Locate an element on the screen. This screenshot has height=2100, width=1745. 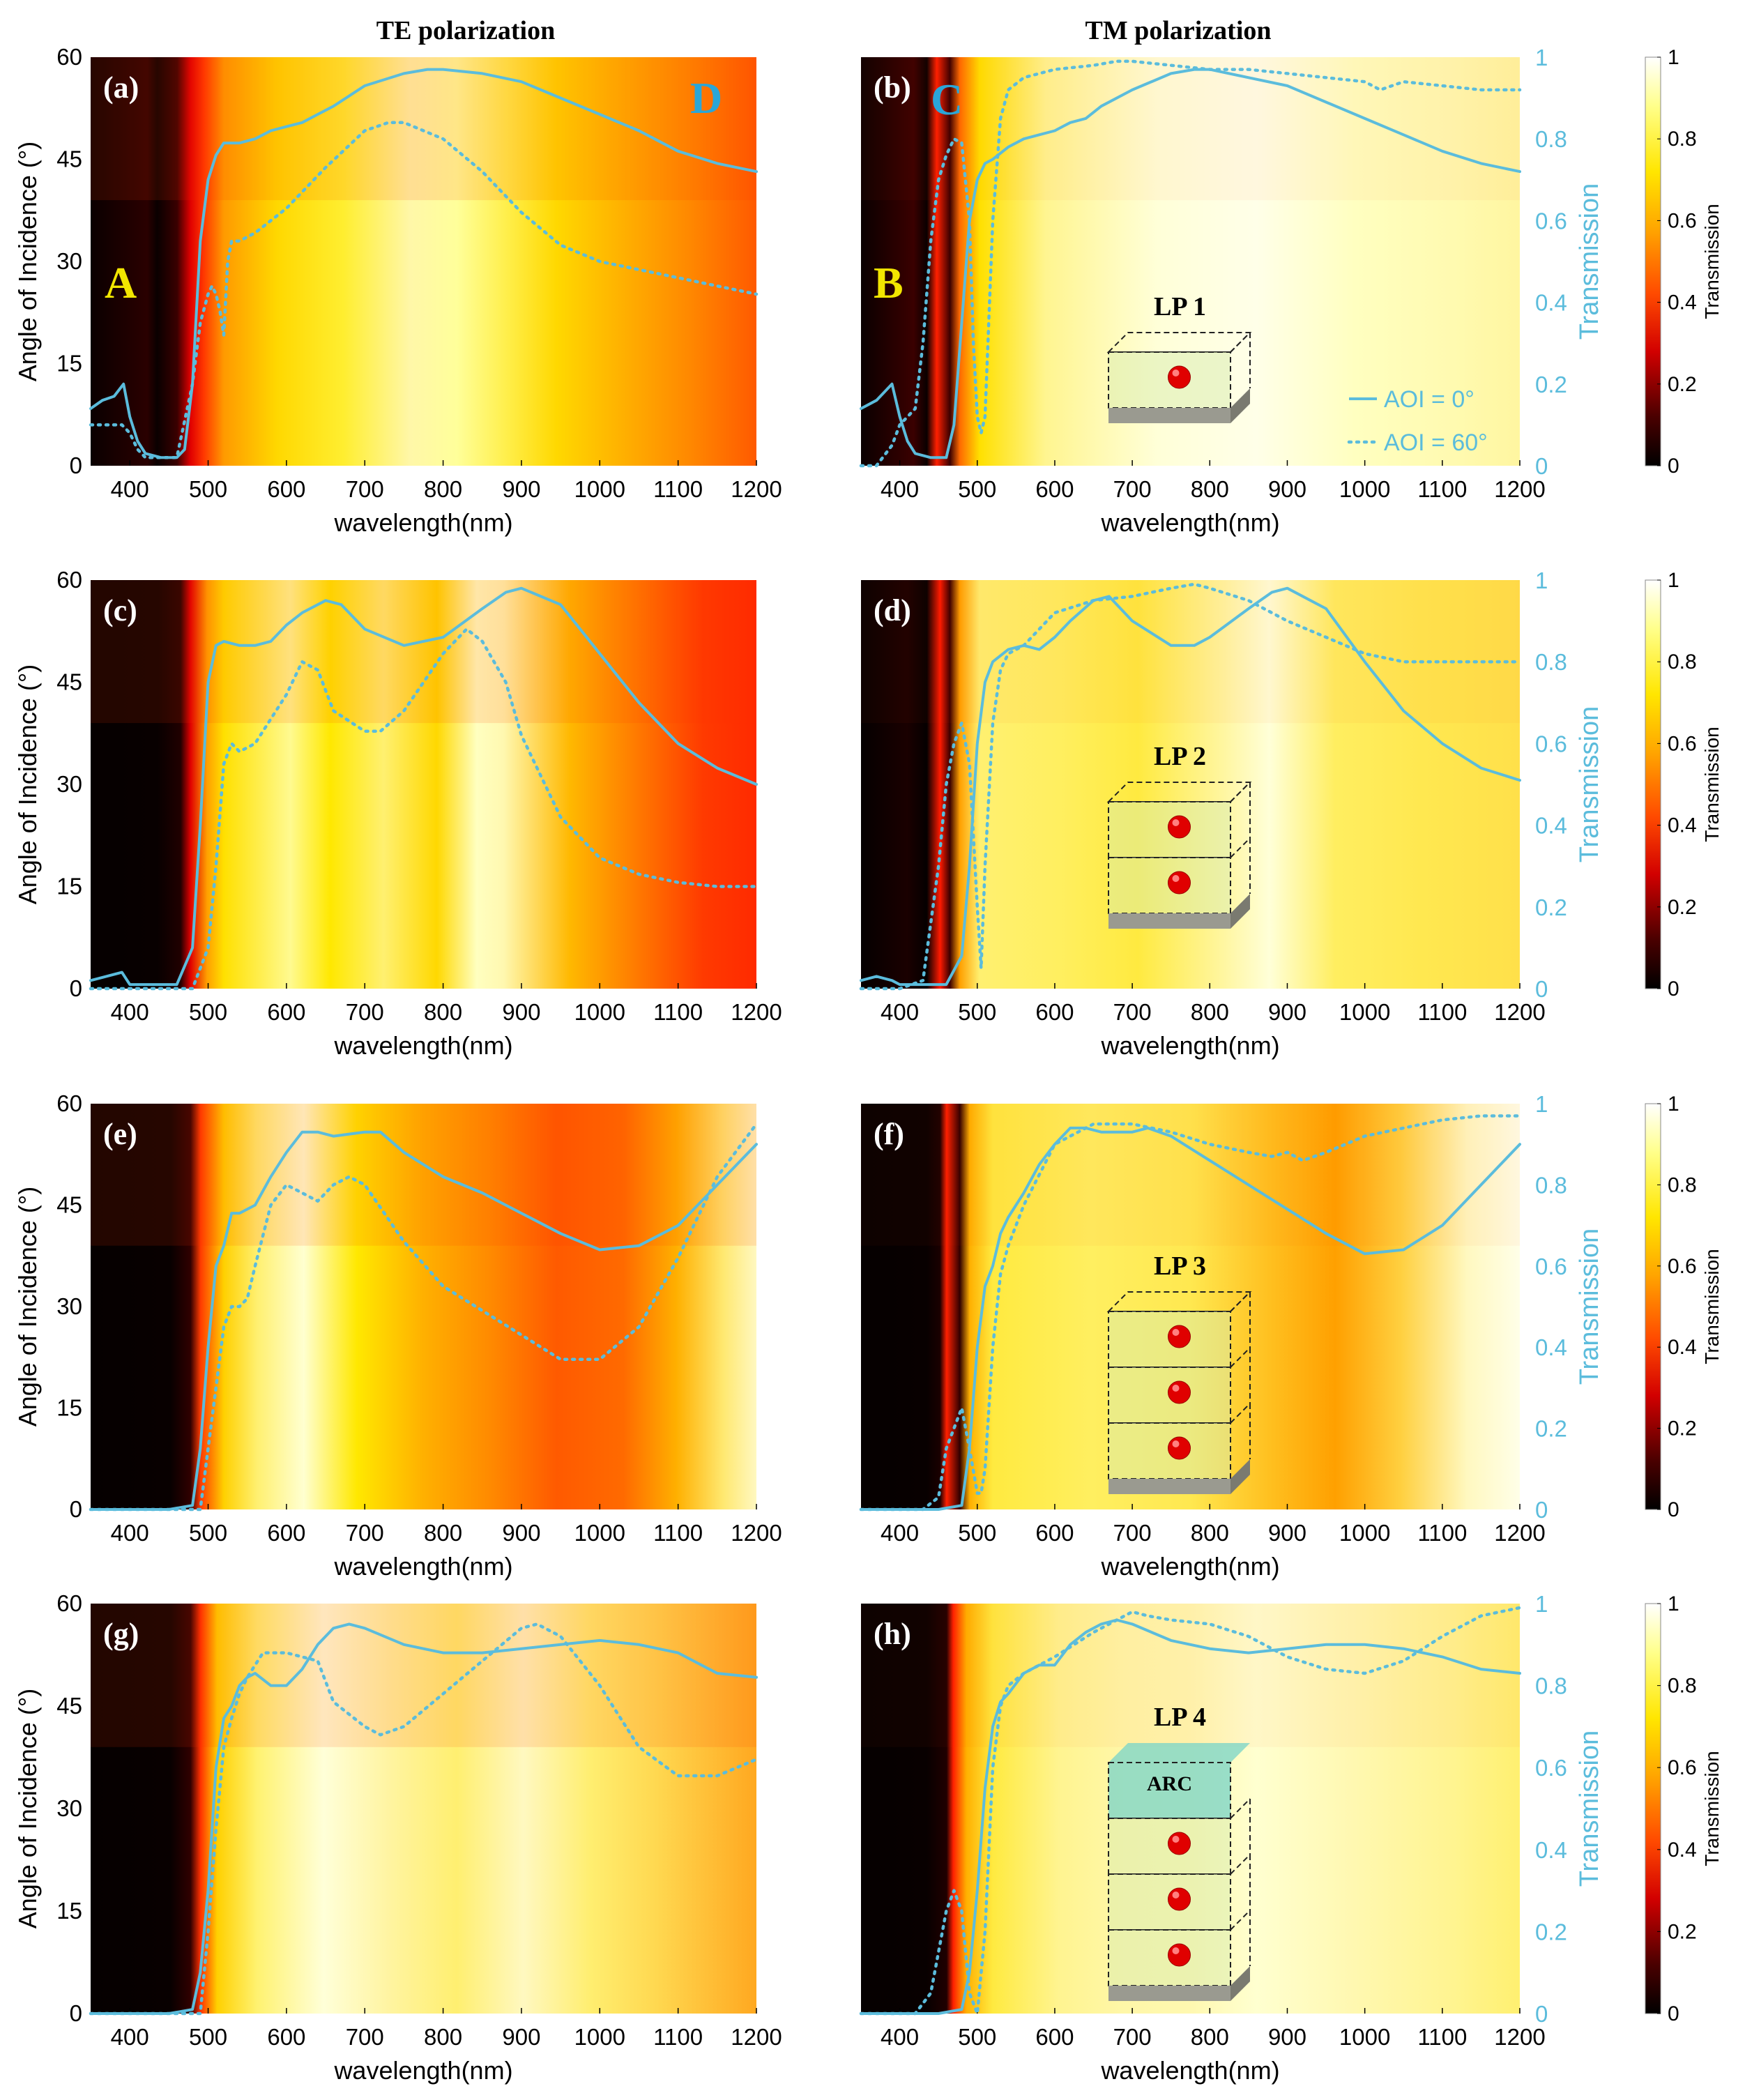
substrate-side is located at coordinates (1240, 406).